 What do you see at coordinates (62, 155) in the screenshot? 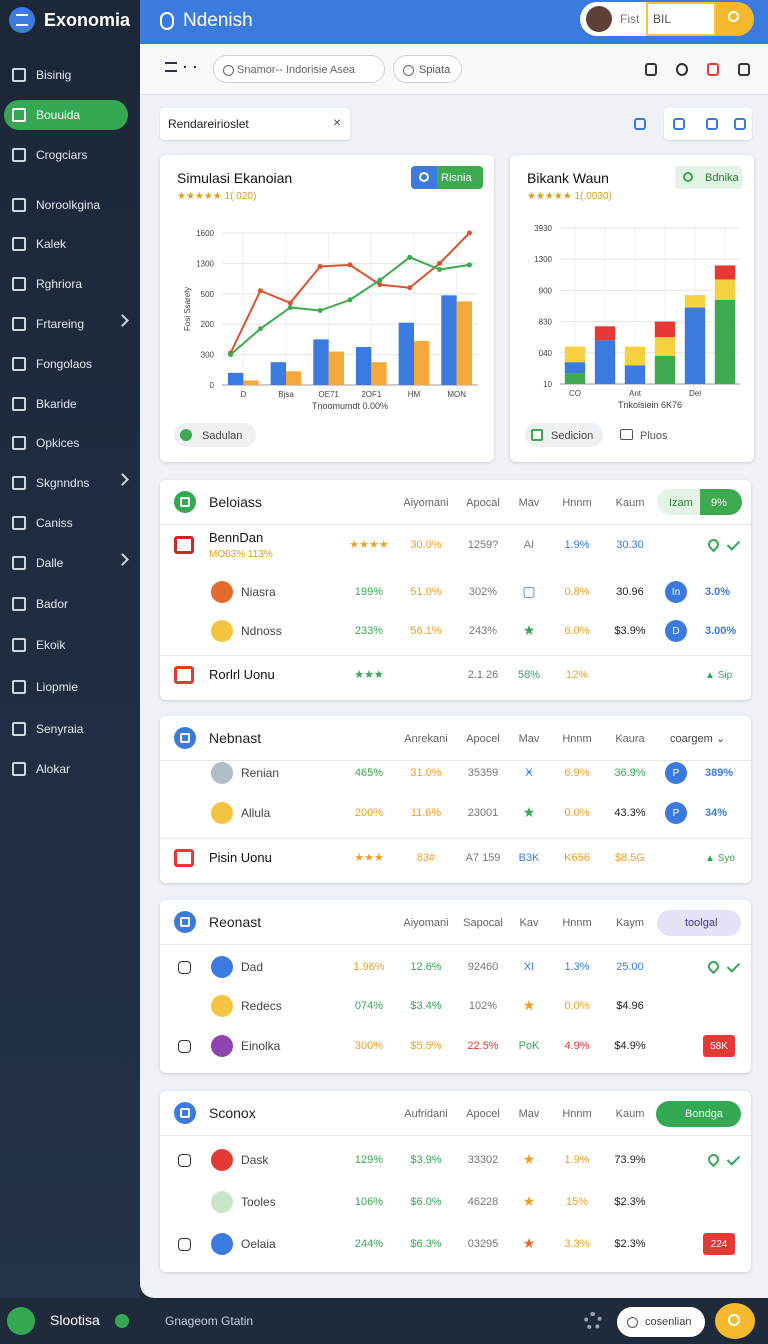
I see `nav-item: Crogciars` at bounding box center [62, 155].